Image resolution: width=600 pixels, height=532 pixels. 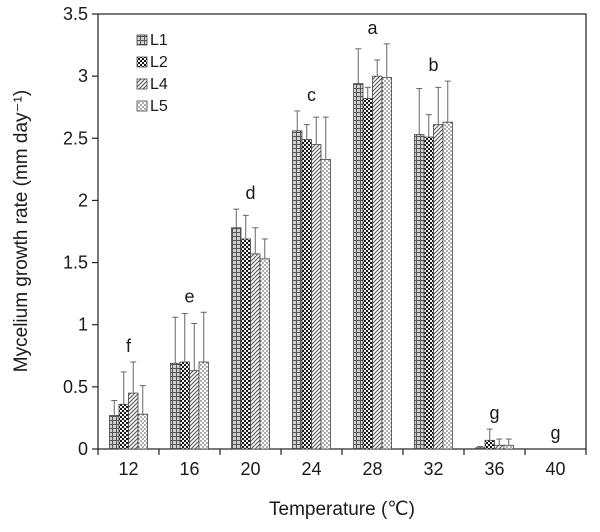 I want to click on significance-letter-40: g, so click(x=555, y=433).